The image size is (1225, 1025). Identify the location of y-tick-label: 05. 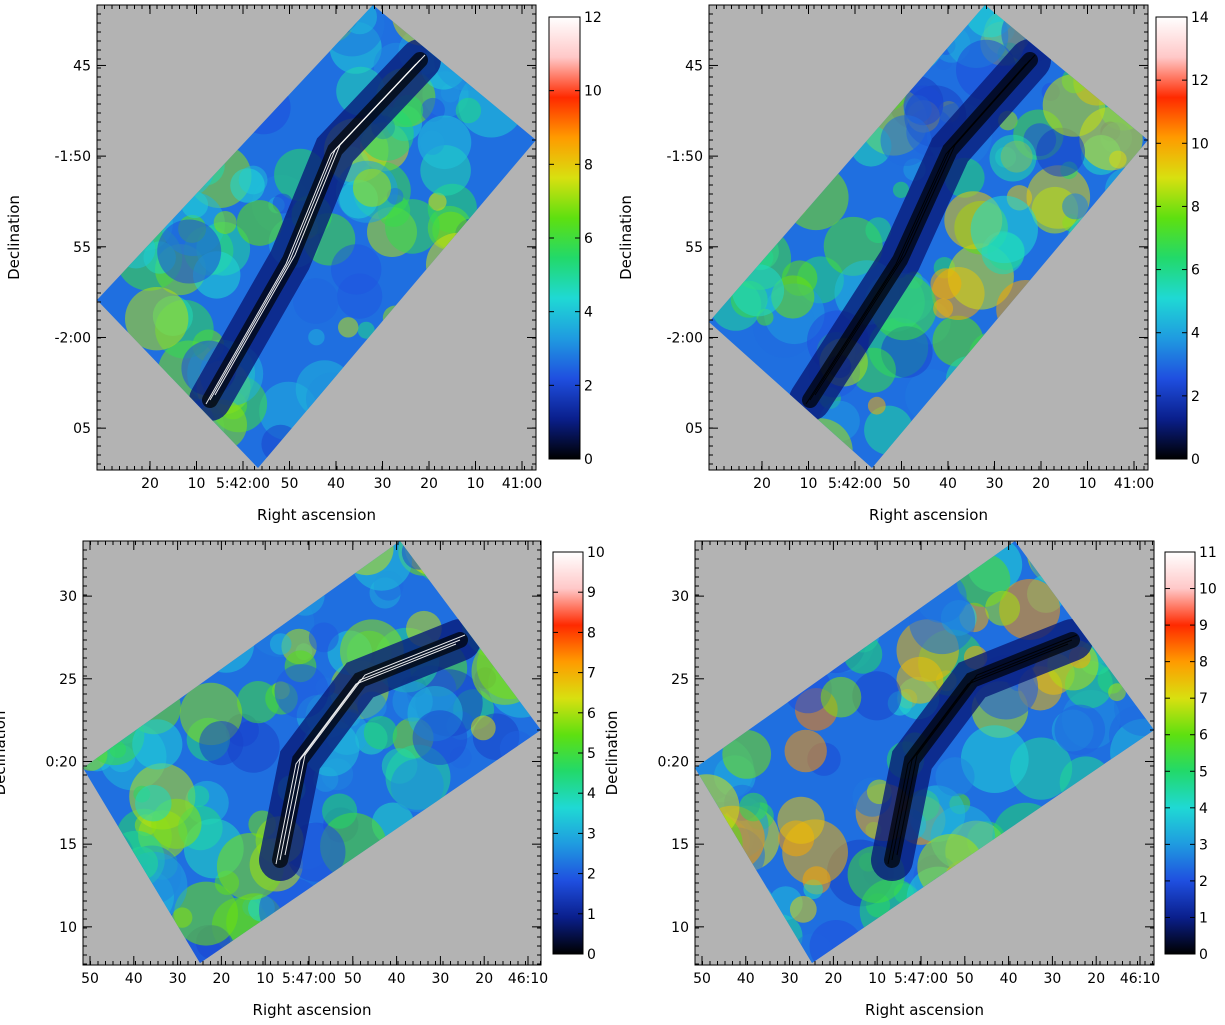
(694, 429).